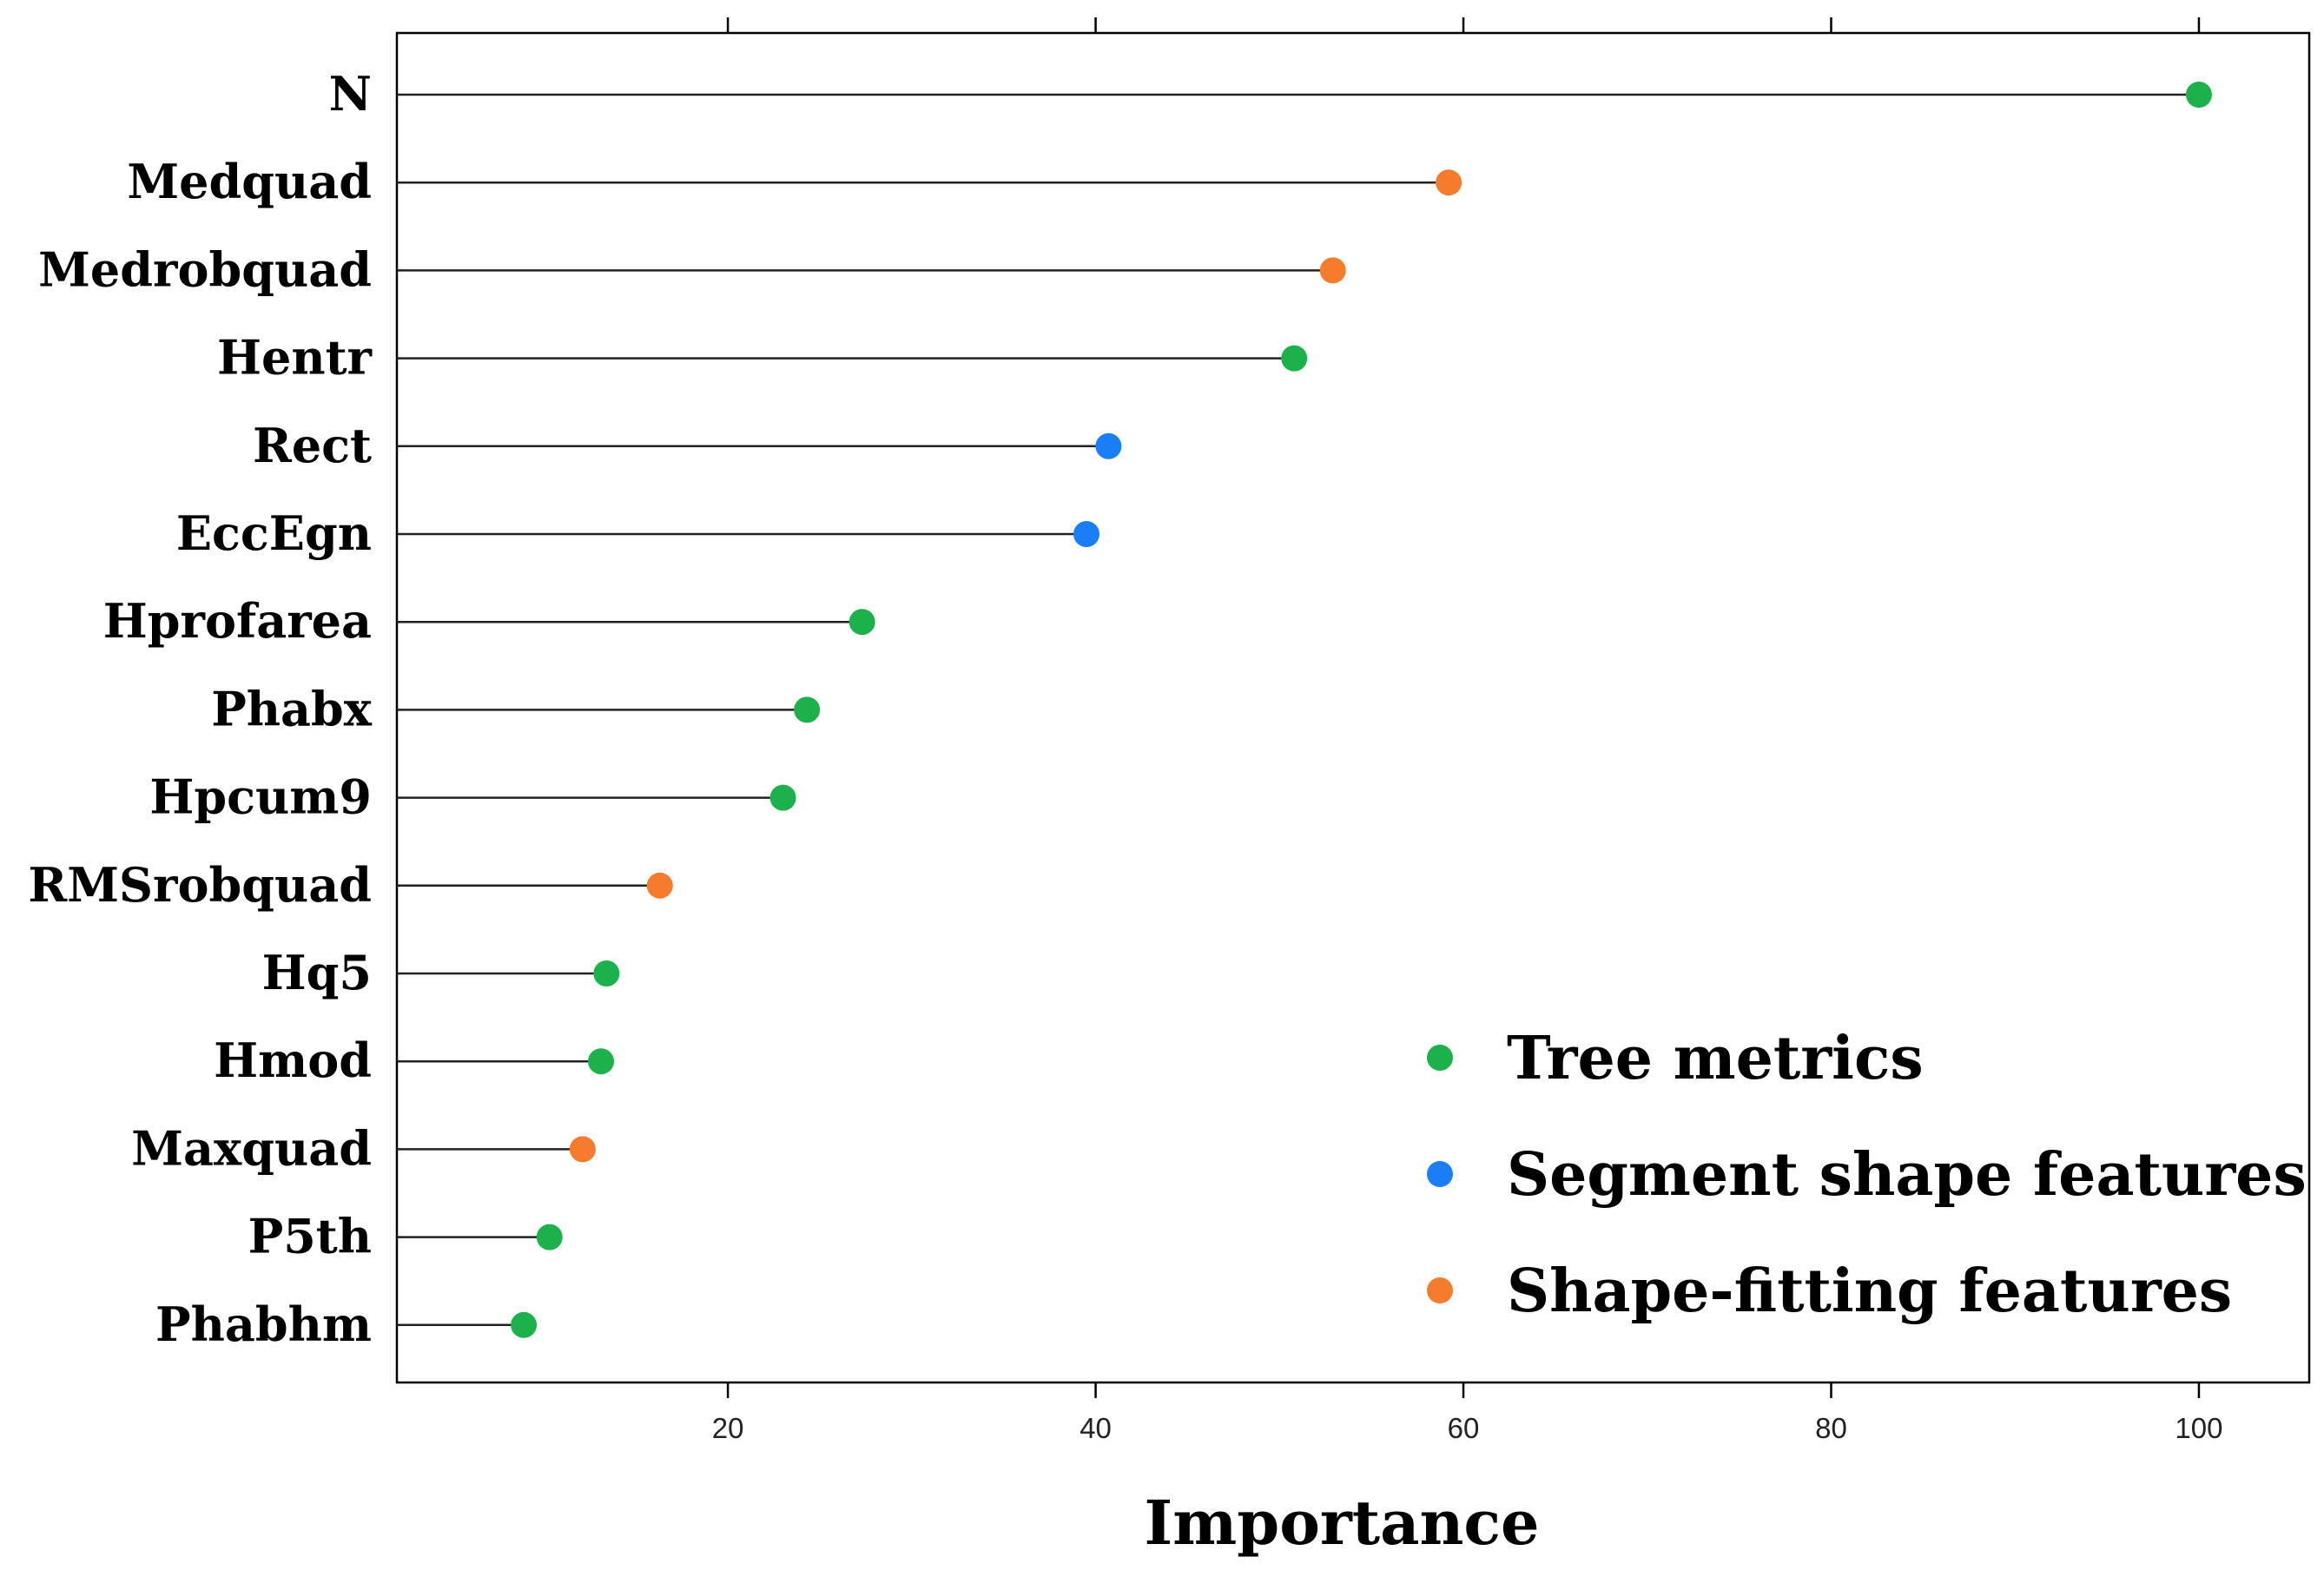 This screenshot has height=1577, width=2324. What do you see at coordinates (1715, 1058) in the screenshot?
I see `legend-label: Tree metrics` at bounding box center [1715, 1058].